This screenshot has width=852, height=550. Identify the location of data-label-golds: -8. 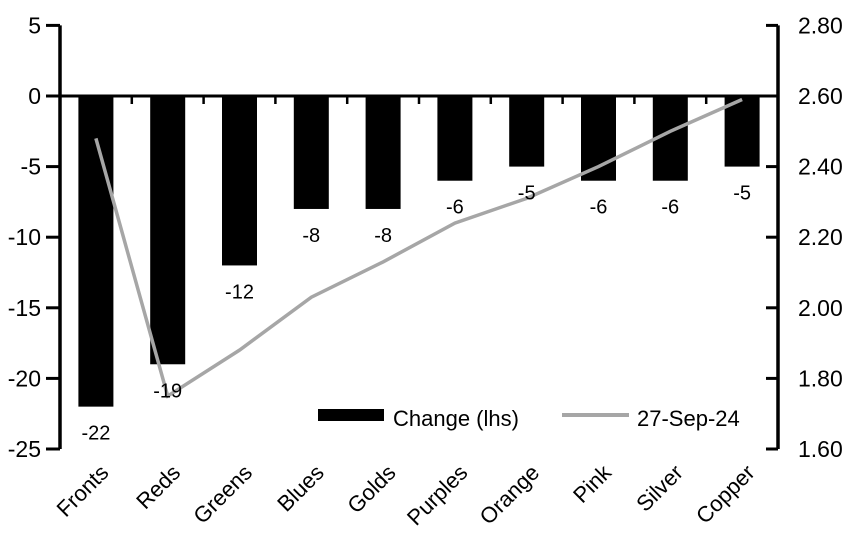
(383, 236).